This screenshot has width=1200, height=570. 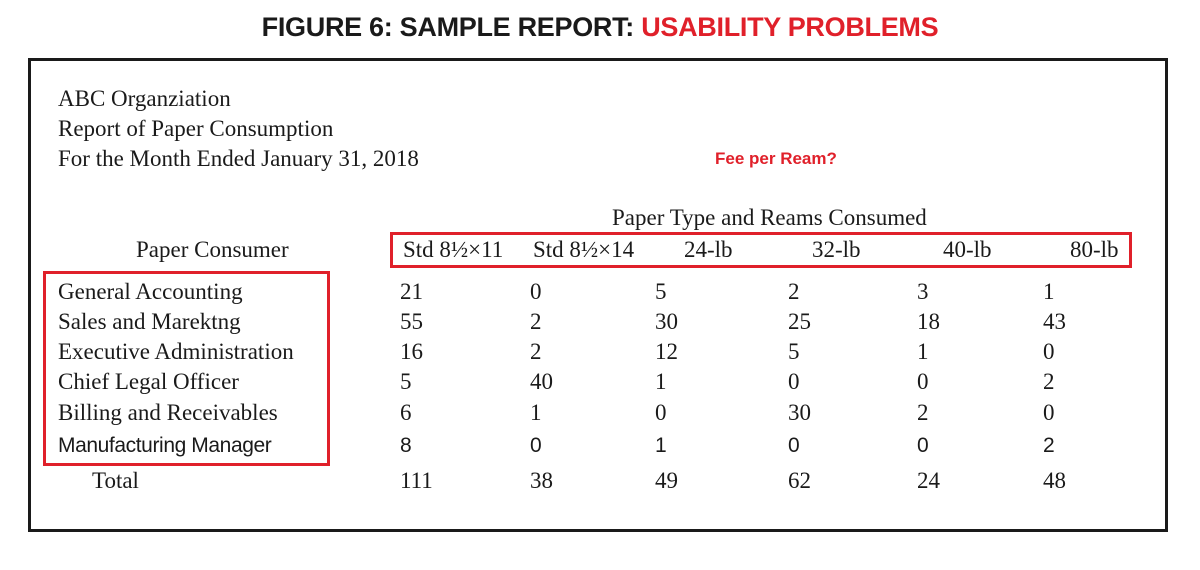 What do you see at coordinates (406, 445) in the screenshot?
I see `table-cell: 8` at bounding box center [406, 445].